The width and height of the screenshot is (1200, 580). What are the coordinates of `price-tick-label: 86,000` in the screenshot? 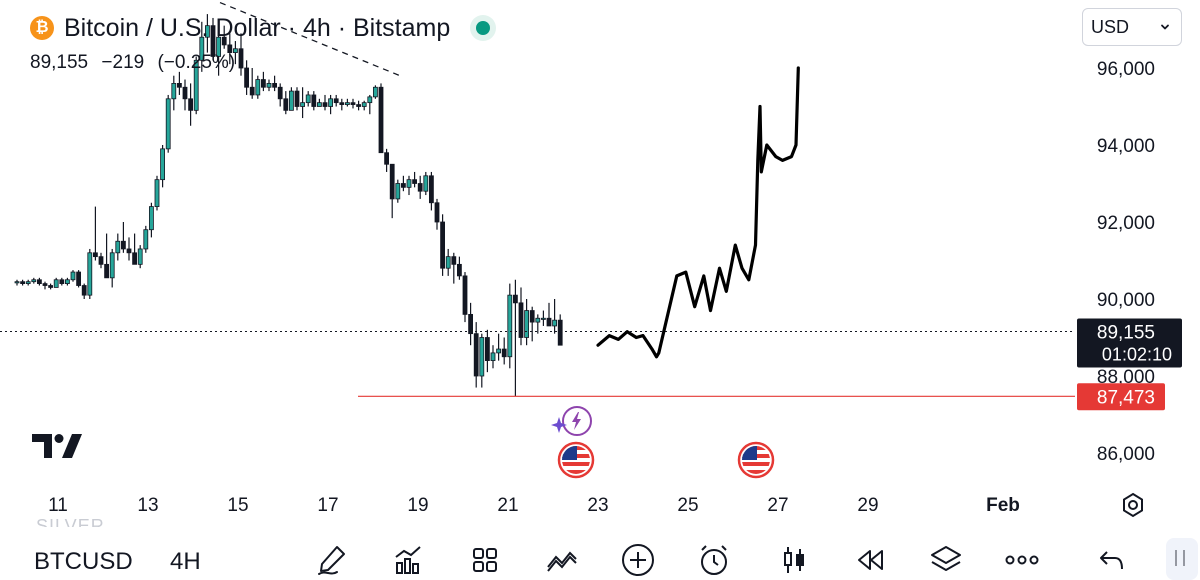 It's located at (1126, 454).